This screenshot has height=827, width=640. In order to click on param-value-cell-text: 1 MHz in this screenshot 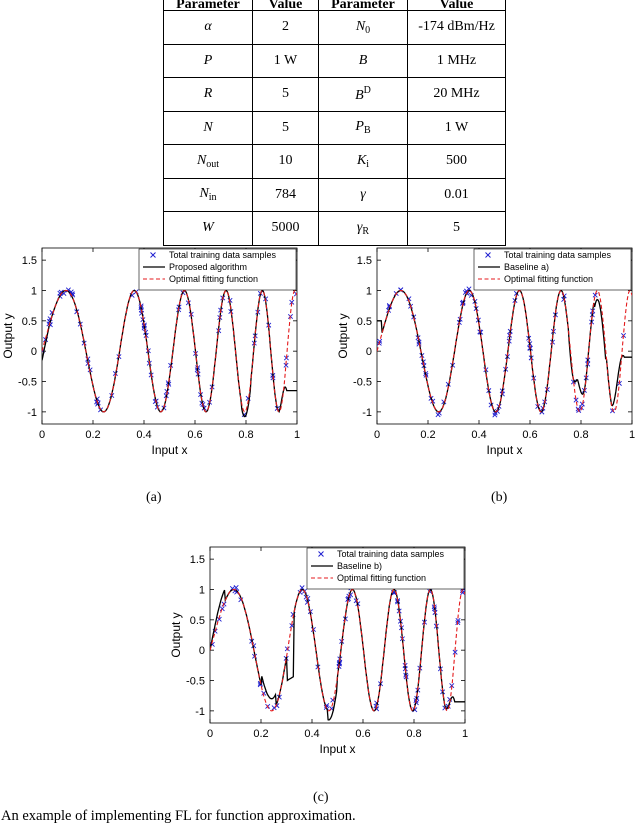, I will do `click(456, 60)`.